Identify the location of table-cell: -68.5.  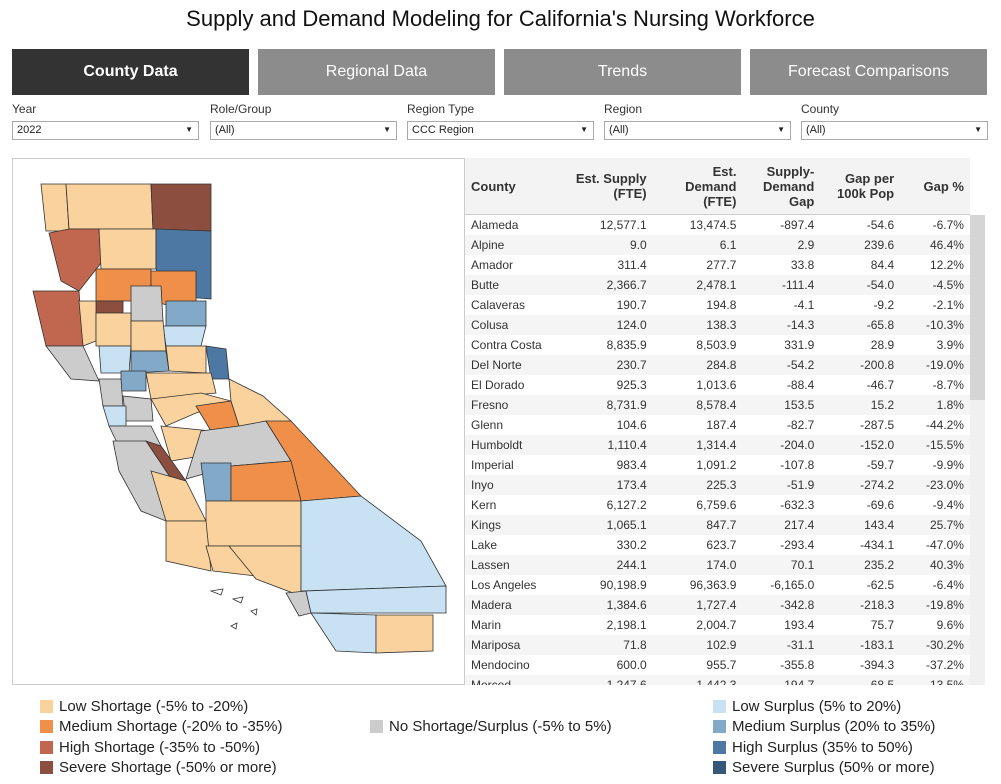
(880, 681).